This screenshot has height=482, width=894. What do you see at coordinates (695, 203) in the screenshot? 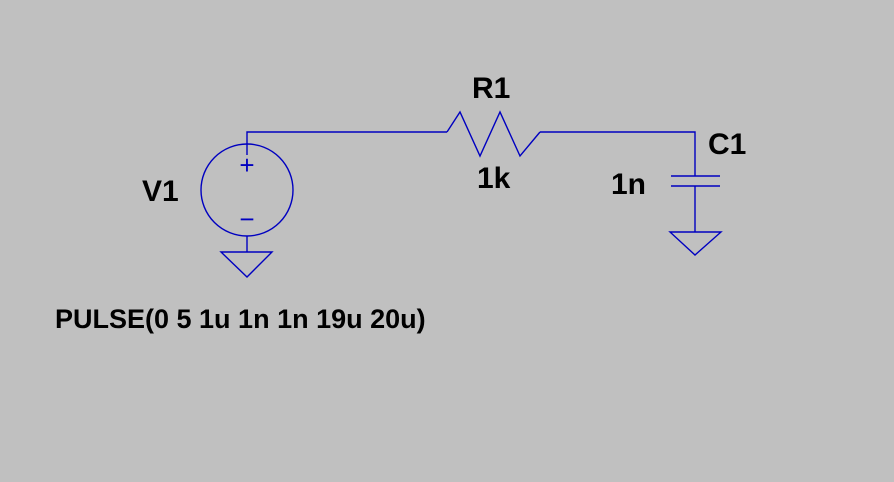
I see `capacitor-c1-symbol` at bounding box center [695, 203].